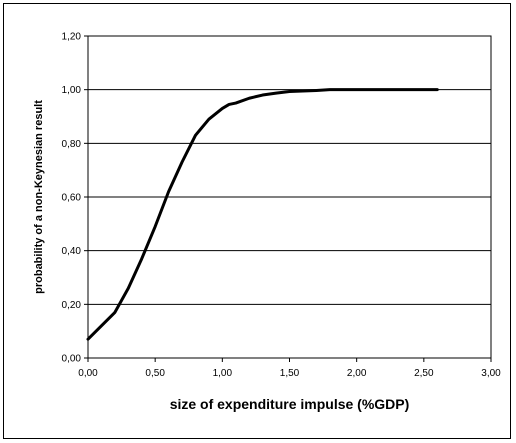 Image resolution: width=516 pixels, height=443 pixels. What do you see at coordinates (72, 37) in the screenshot?
I see `y-tick-label-6: 1,20` at bounding box center [72, 37].